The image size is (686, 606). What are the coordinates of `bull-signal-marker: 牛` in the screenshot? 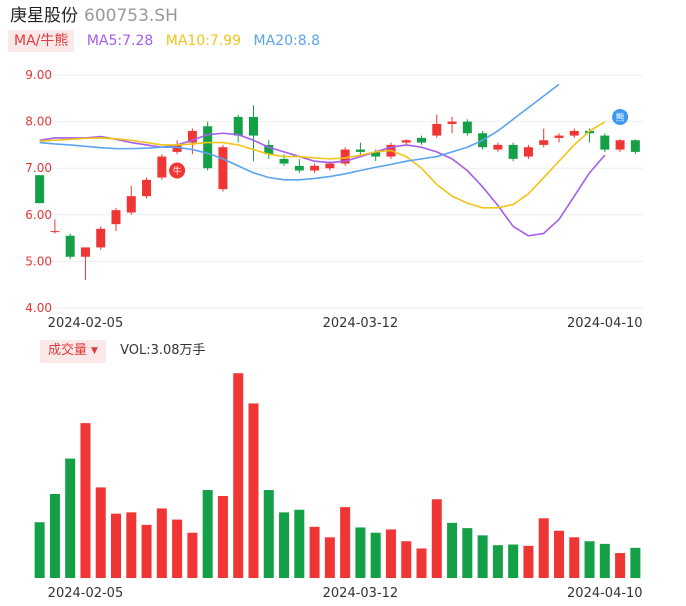 It's located at (177, 170).